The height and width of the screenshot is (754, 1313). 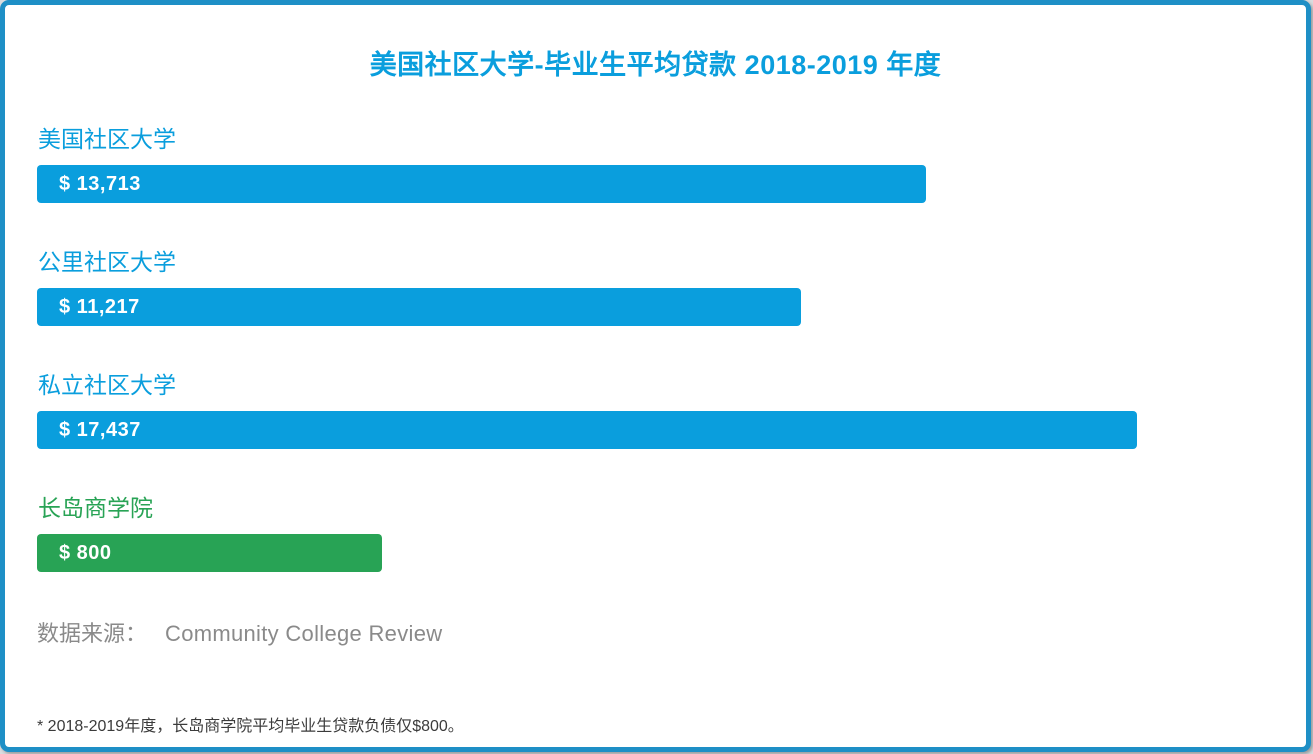 I want to click on bar-value-label: $ 13,713, so click(x=100, y=183).